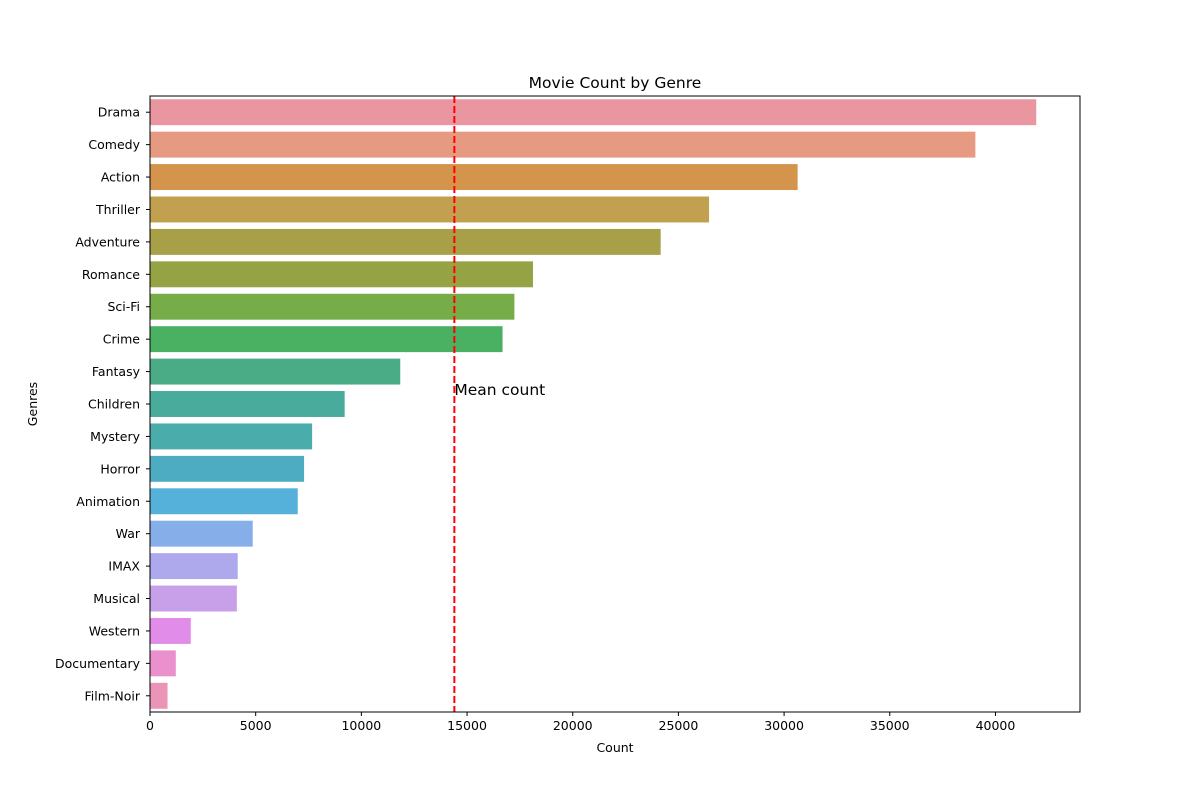 This screenshot has width=1200, height=800. What do you see at coordinates (890, 725) in the screenshot?
I see `x-tick-label: 35000` at bounding box center [890, 725].